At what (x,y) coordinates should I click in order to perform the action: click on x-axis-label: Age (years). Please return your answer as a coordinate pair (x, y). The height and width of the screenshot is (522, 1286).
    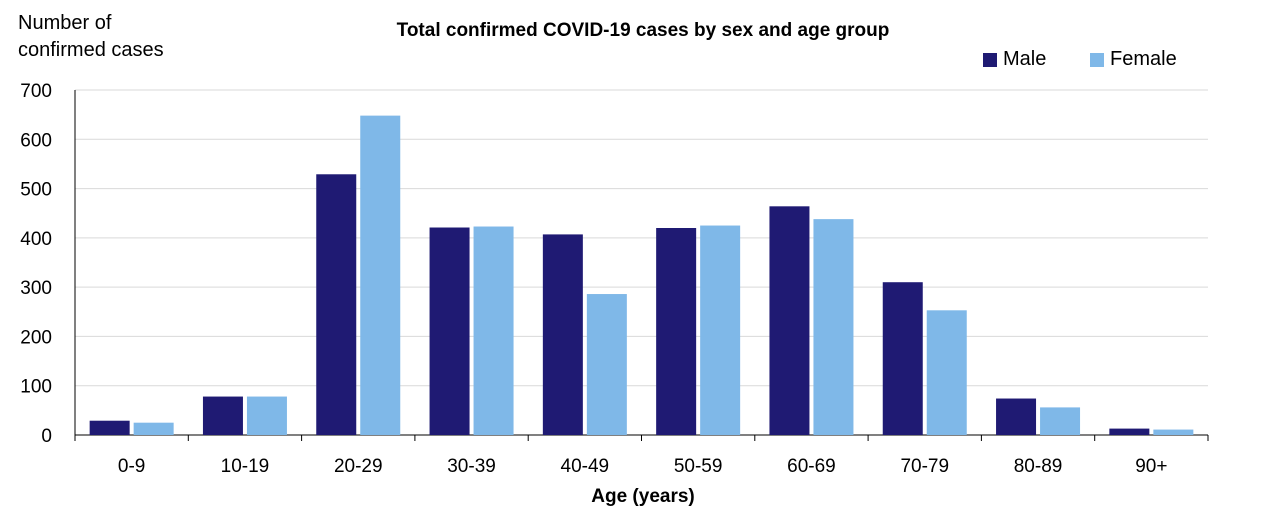
    Looking at the image, I should click on (643, 496).